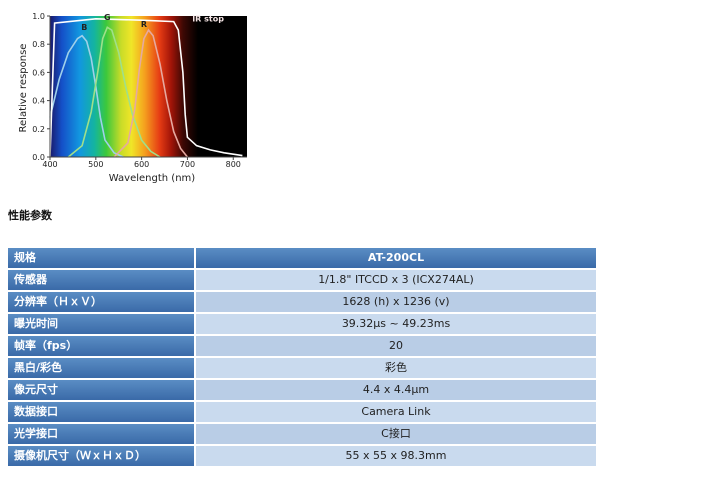  Describe the element at coordinates (38, 72) in the screenshot. I see `y-tick-label: 0.6` at that location.